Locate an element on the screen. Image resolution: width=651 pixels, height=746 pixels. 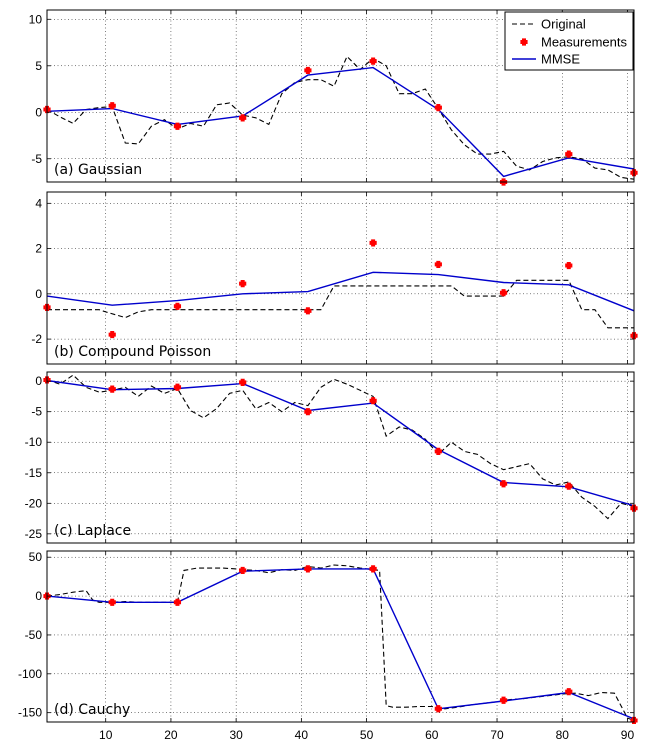
series-original-line is located at coordinates (340, 304).